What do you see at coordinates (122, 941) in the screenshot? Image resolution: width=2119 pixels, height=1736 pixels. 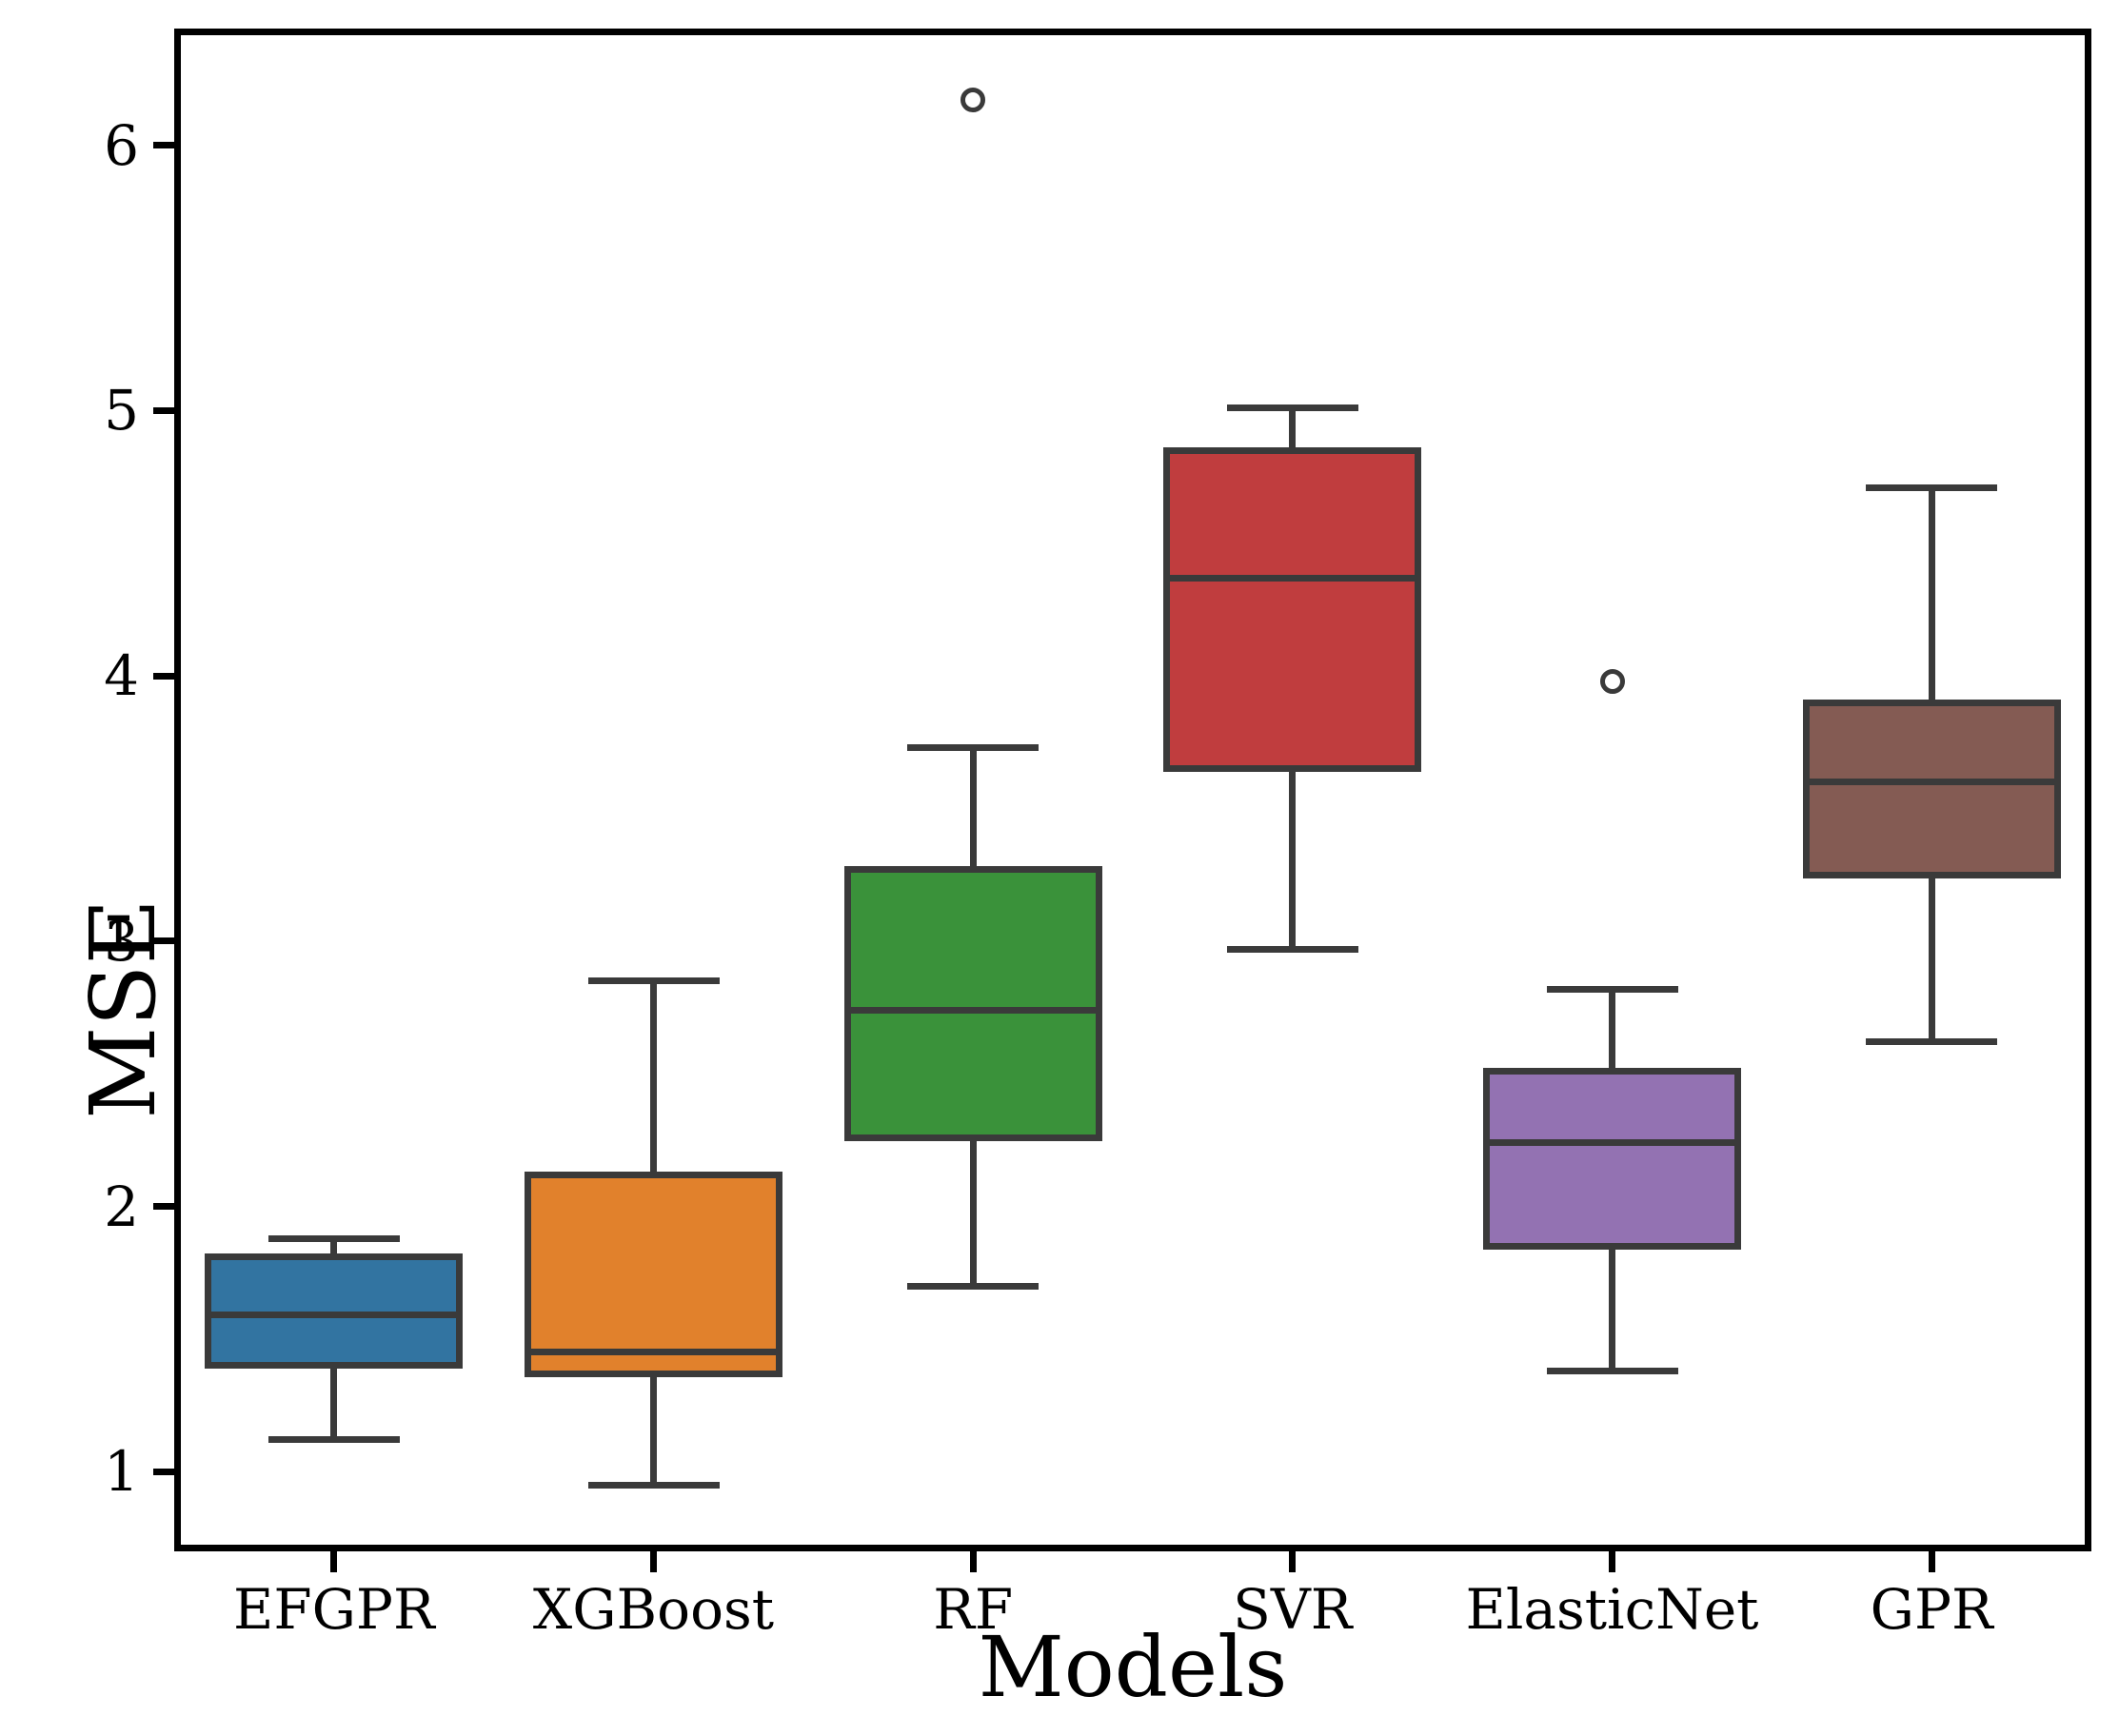 I see `y-tick-label: 3` at bounding box center [122, 941].